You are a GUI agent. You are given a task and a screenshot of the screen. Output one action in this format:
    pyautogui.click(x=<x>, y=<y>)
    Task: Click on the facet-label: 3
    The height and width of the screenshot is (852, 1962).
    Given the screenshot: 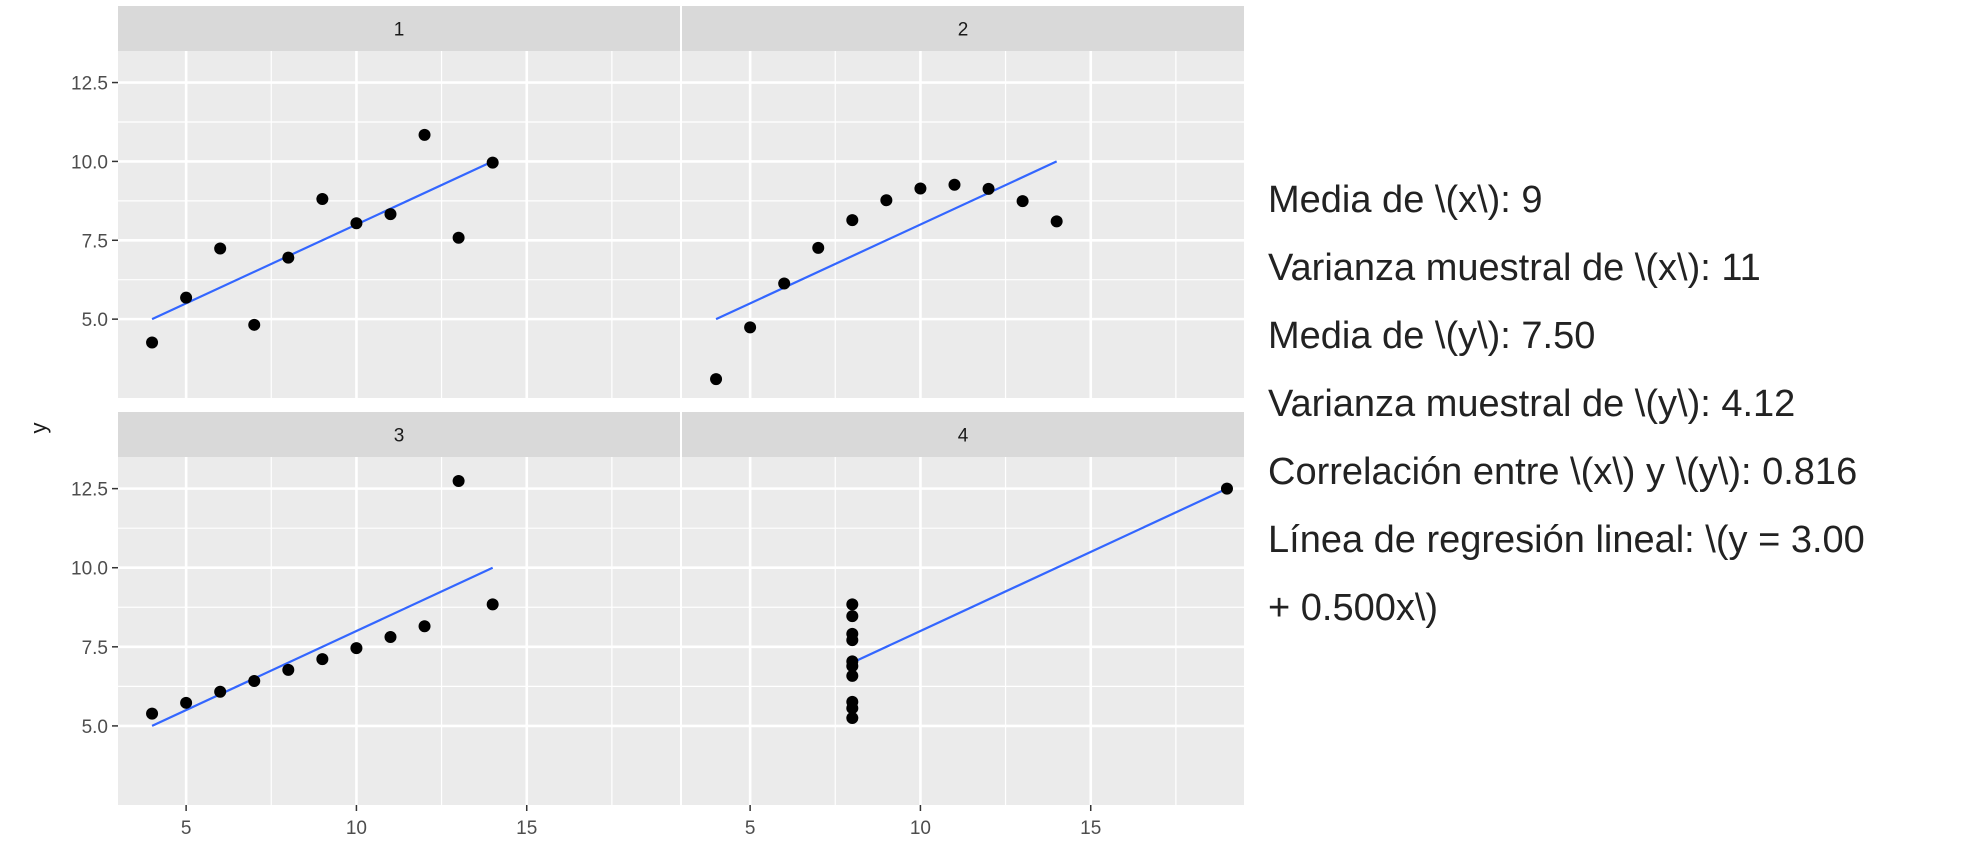 What is the action you would take?
    pyautogui.click(x=399, y=436)
    